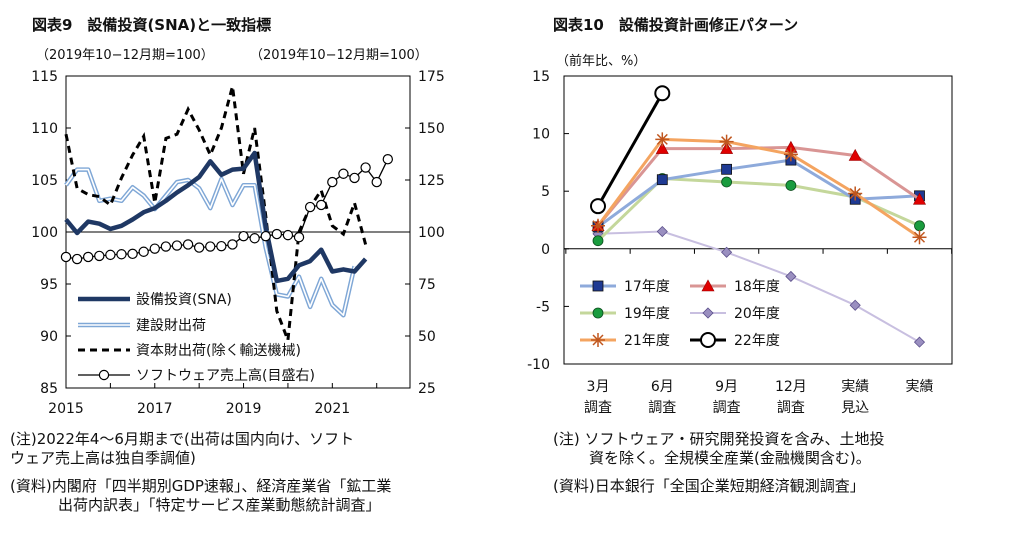 The height and width of the screenshot is (537, 1012). I want to click on chart2-y-tick-label: 0, so click(545, 250).